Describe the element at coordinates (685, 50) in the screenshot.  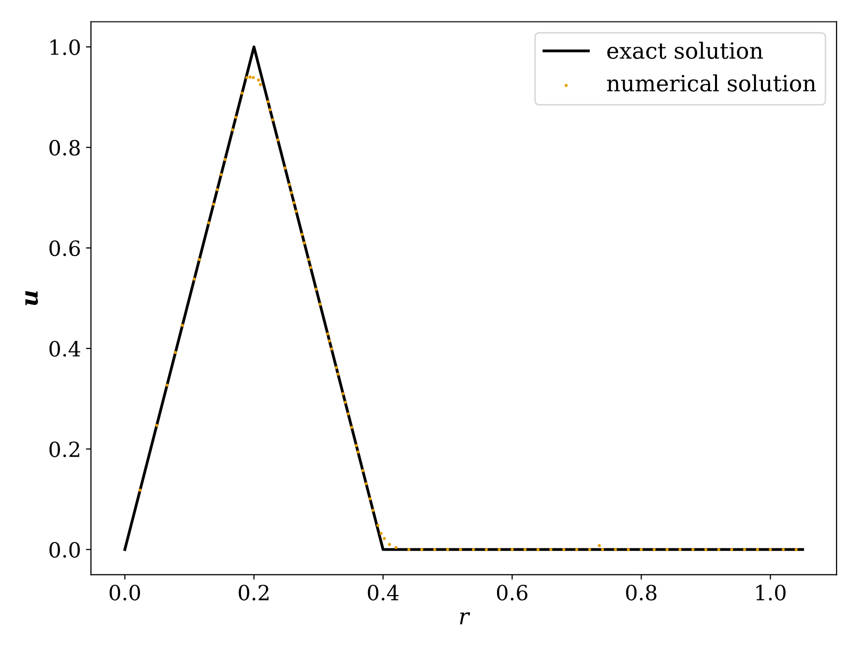
I see `legend-label: exact solution` at that location.